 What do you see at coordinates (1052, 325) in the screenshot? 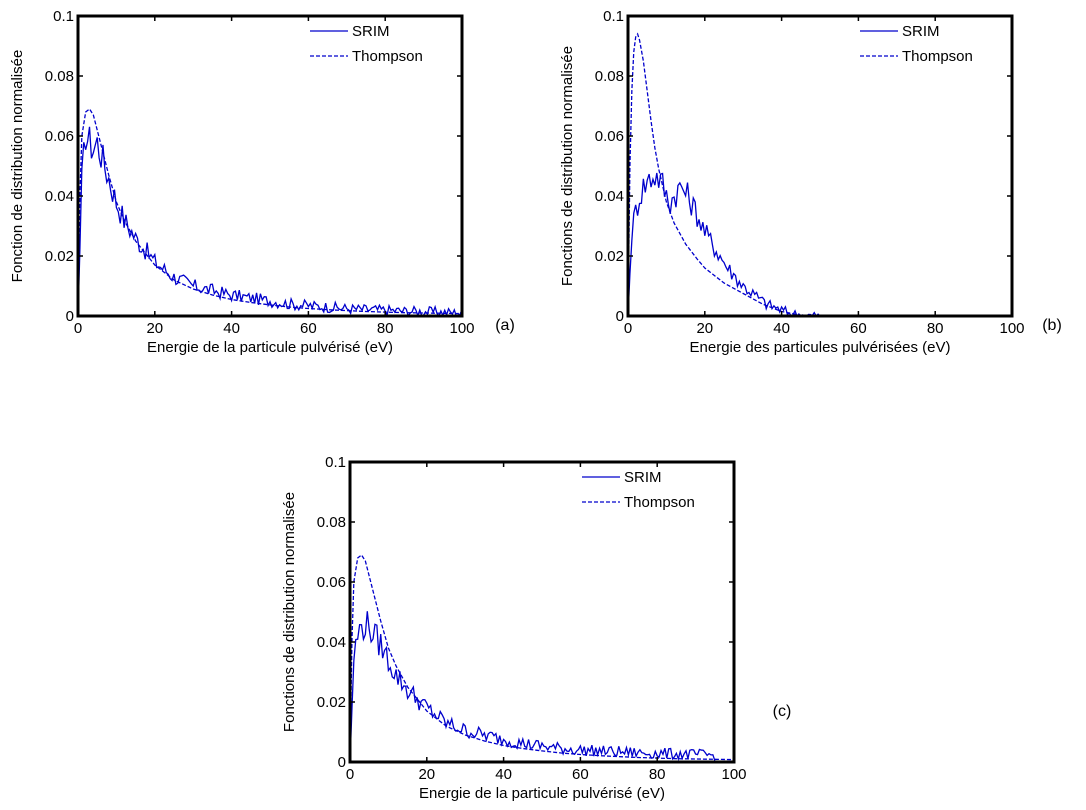
I see `panel-label: (b)` at bounding box center [1052, 325].